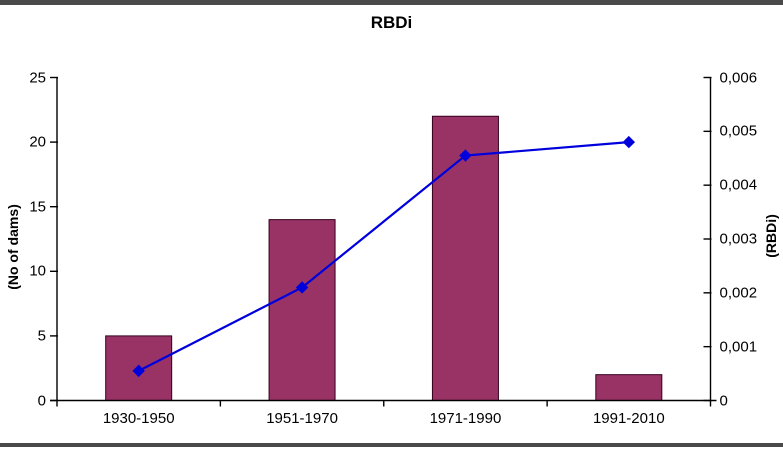 Image resolution: width=783 pixels, height=450 pixels. What do you see at coordinates (391, 22) in the screenshot?
I see `chart-title: RBDi` at bounding box center [391, 22].